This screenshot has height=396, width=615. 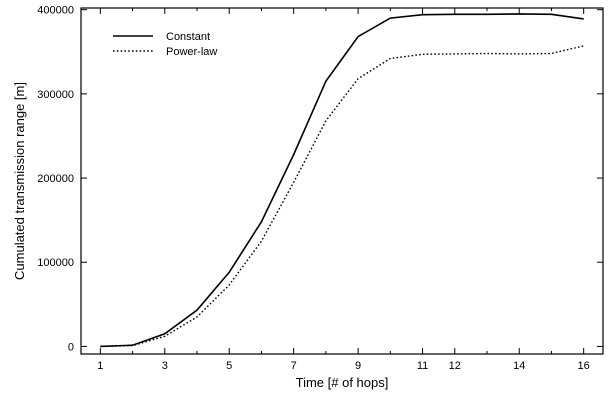 I want to click on y-tick-label: 100000, so click(x=55, y=263).